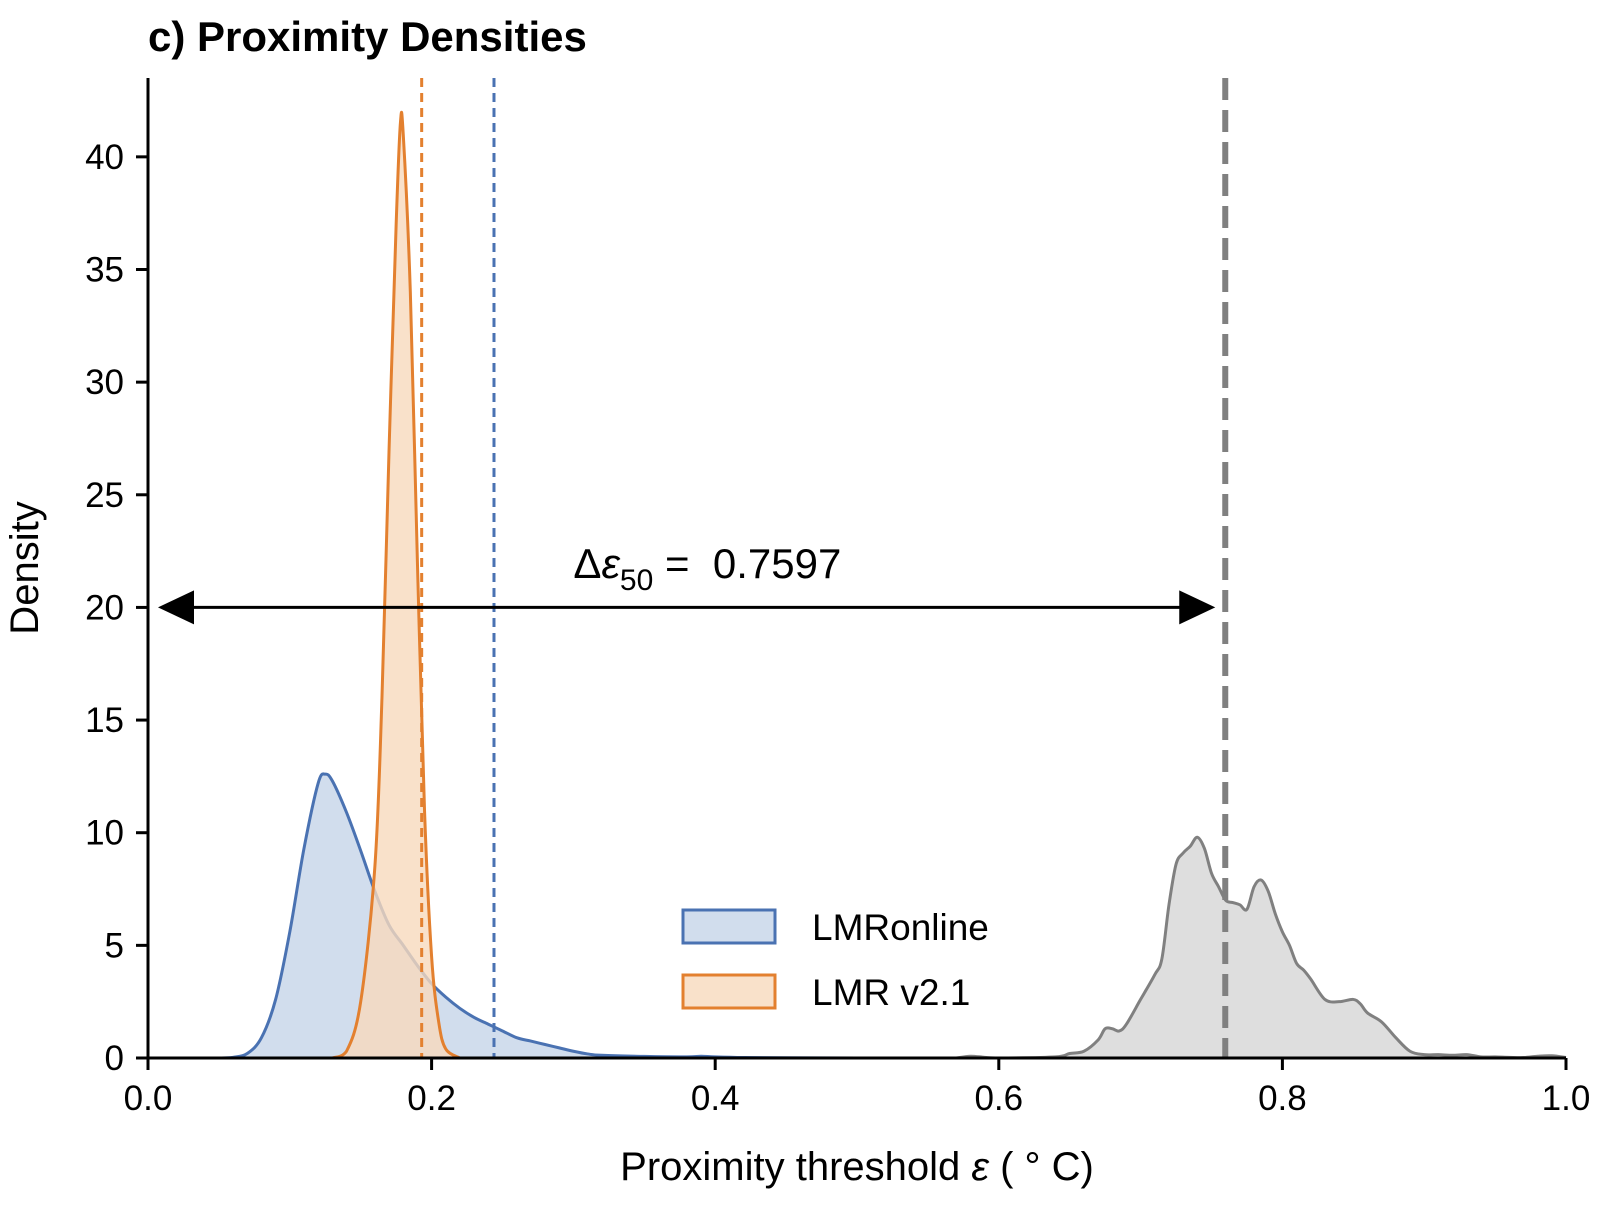 This screenshot has height=1209, width=1608. Describe the element at coordinates (683, 563) in the screenshot. I see `delta-equals: =` at that location.